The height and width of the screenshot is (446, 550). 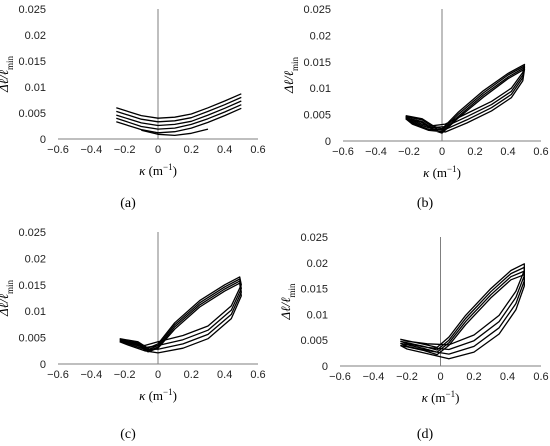 What do you see at coordinates (425, 434) in the screenshot?
I see `panel-label: (d)` at bounding box center [425, 434].